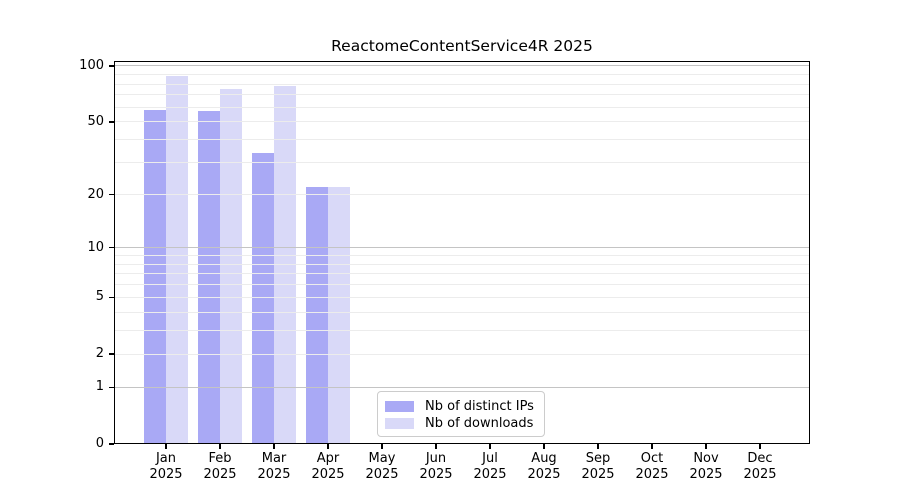 This screenshot has height=500, width=900. Describe the element at coordinates (274, 466) in the screenshot. I see `x-tick-label-mar: Mar 2025` at that location.